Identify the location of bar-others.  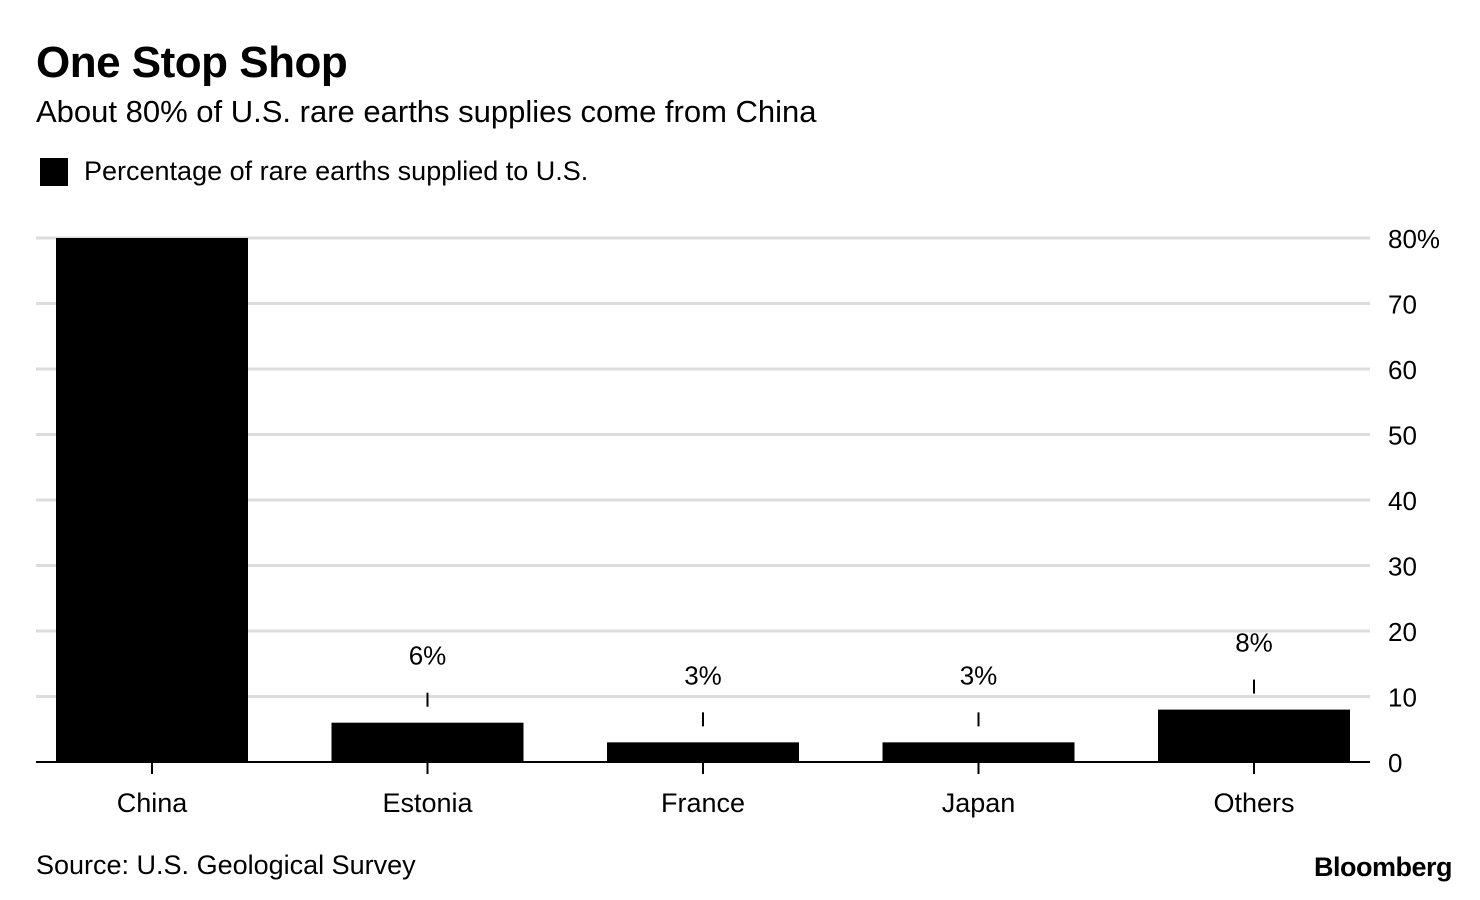
(1254, 735).